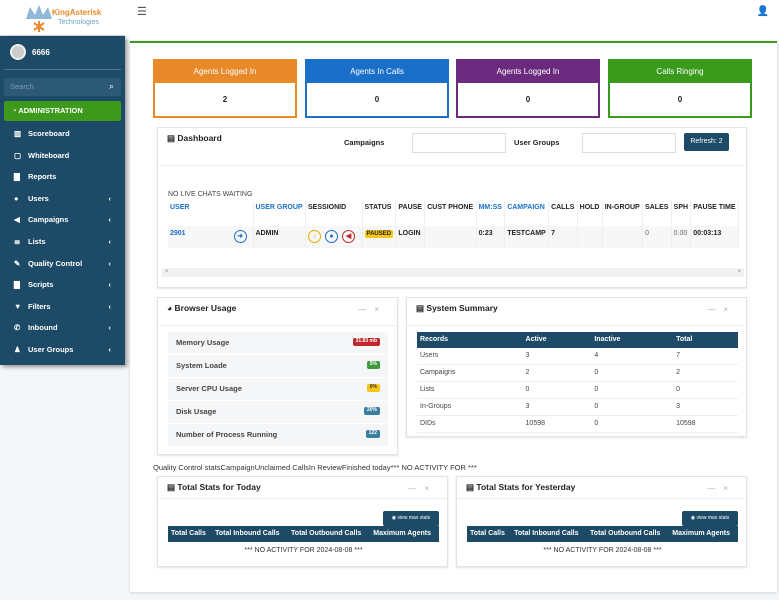  What do you see at coordinates (196, 411) in the screenshot?
I see `usage-label: Disk Usage` at bounding box center [196, 411].